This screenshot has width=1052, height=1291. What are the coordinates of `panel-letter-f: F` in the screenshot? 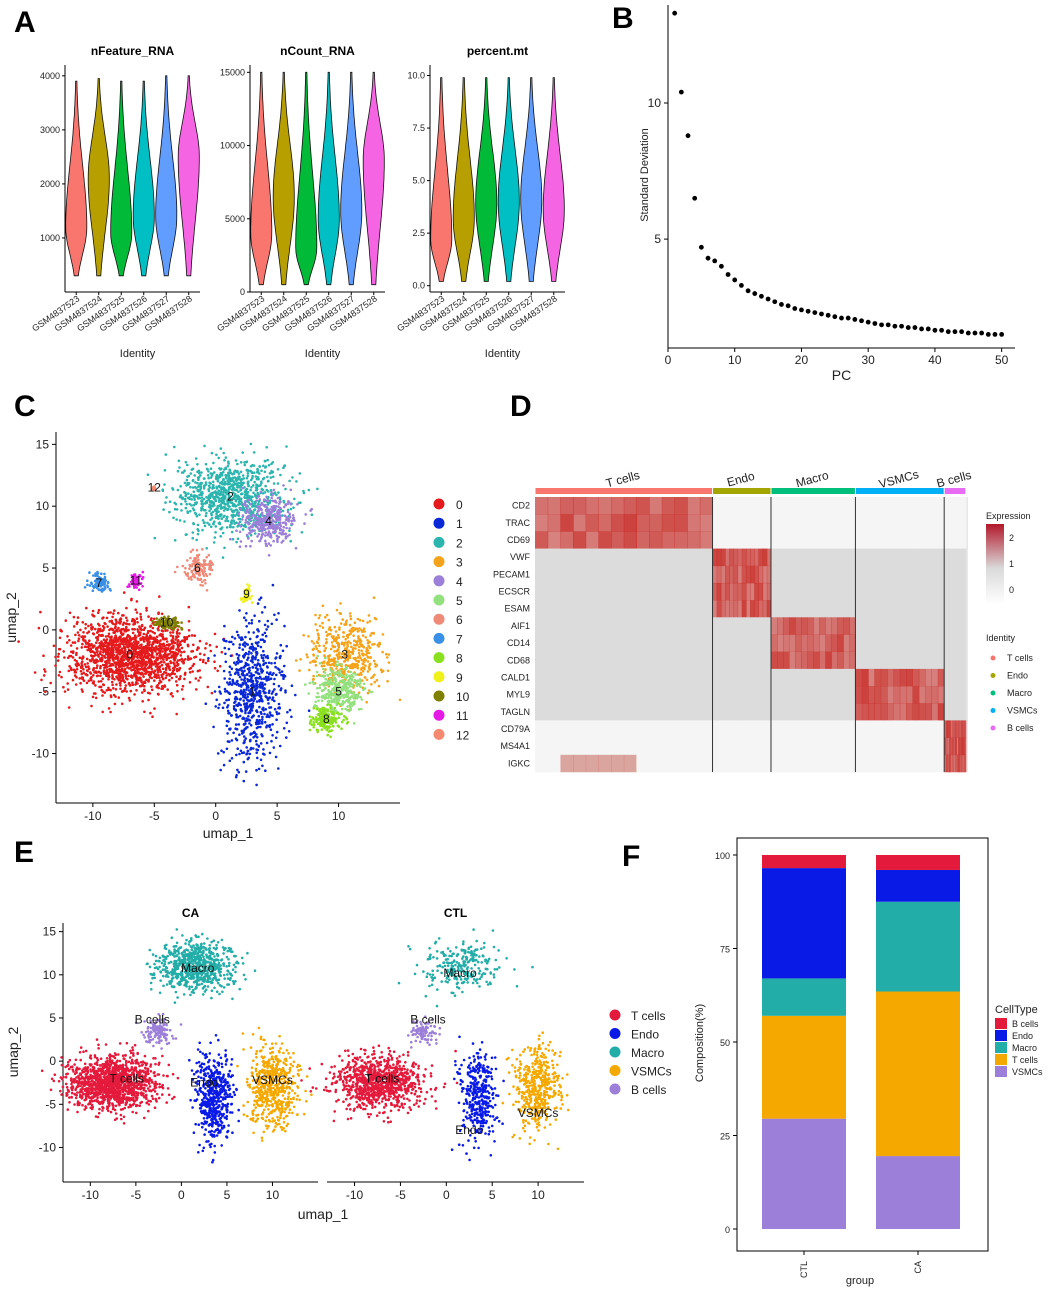 It's located at (631, 856).